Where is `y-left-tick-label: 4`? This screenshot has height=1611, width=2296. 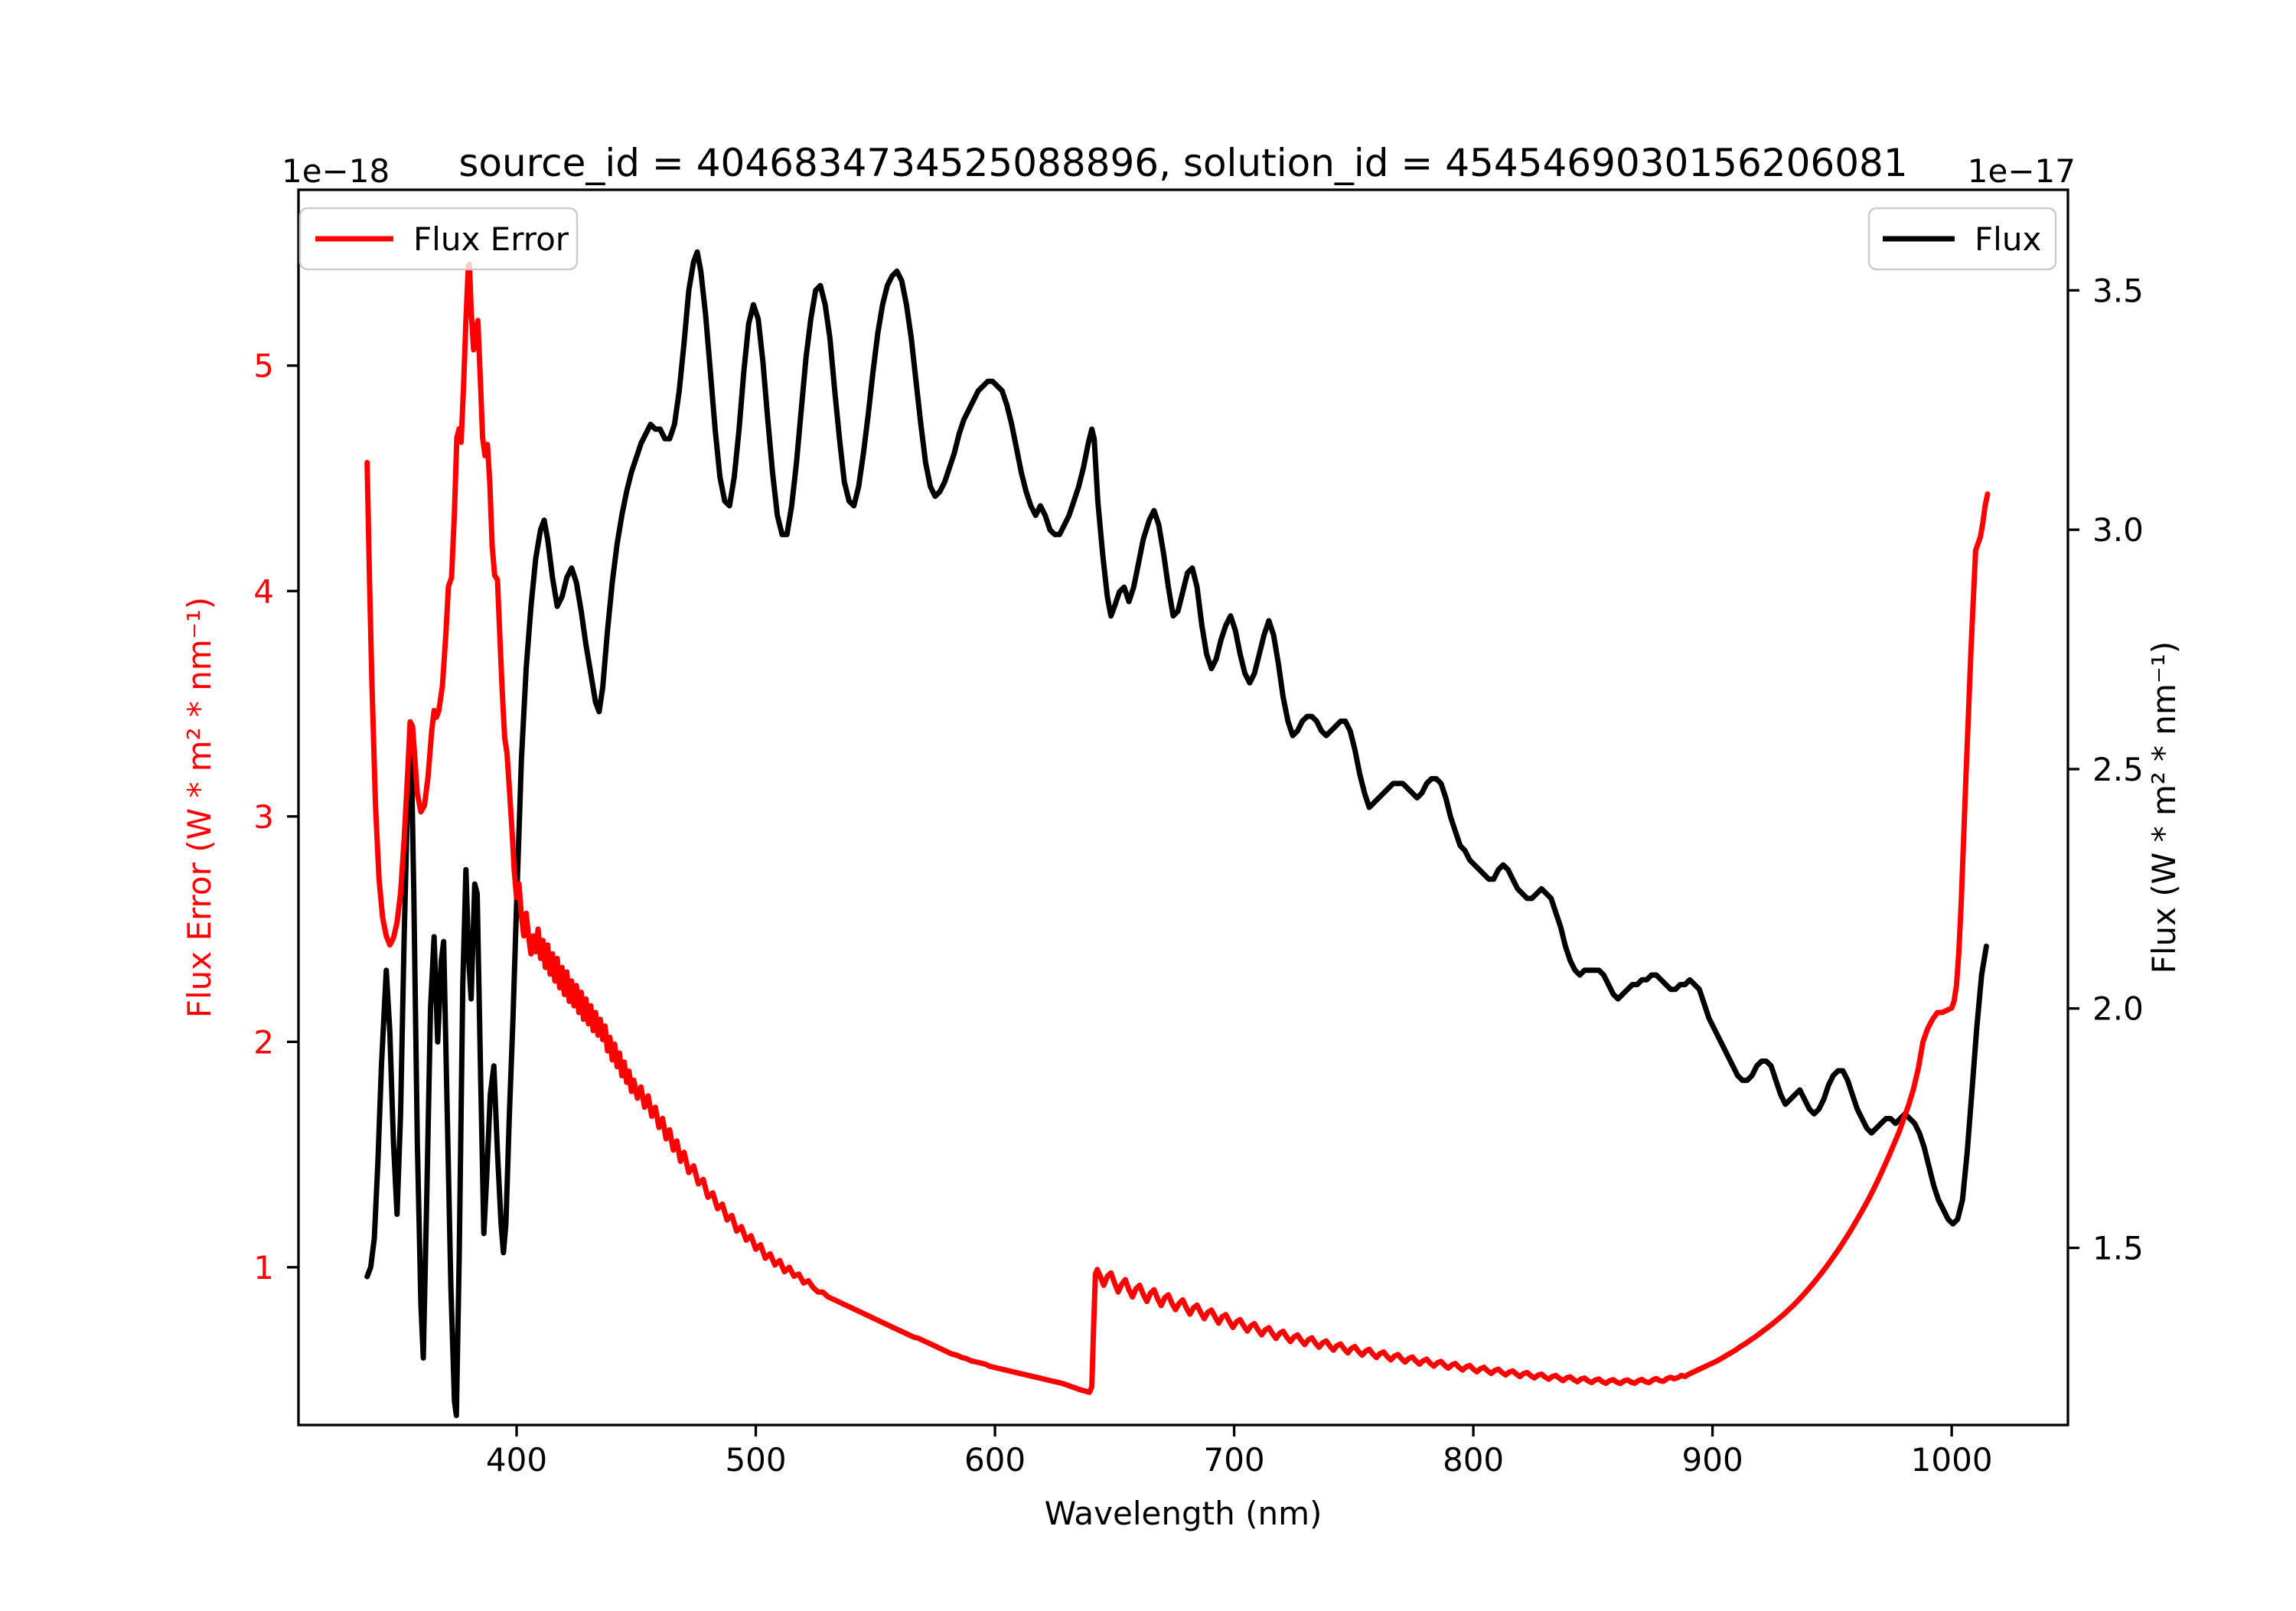 y-left-tick-label: 4 is located at coordinates (263, 591).